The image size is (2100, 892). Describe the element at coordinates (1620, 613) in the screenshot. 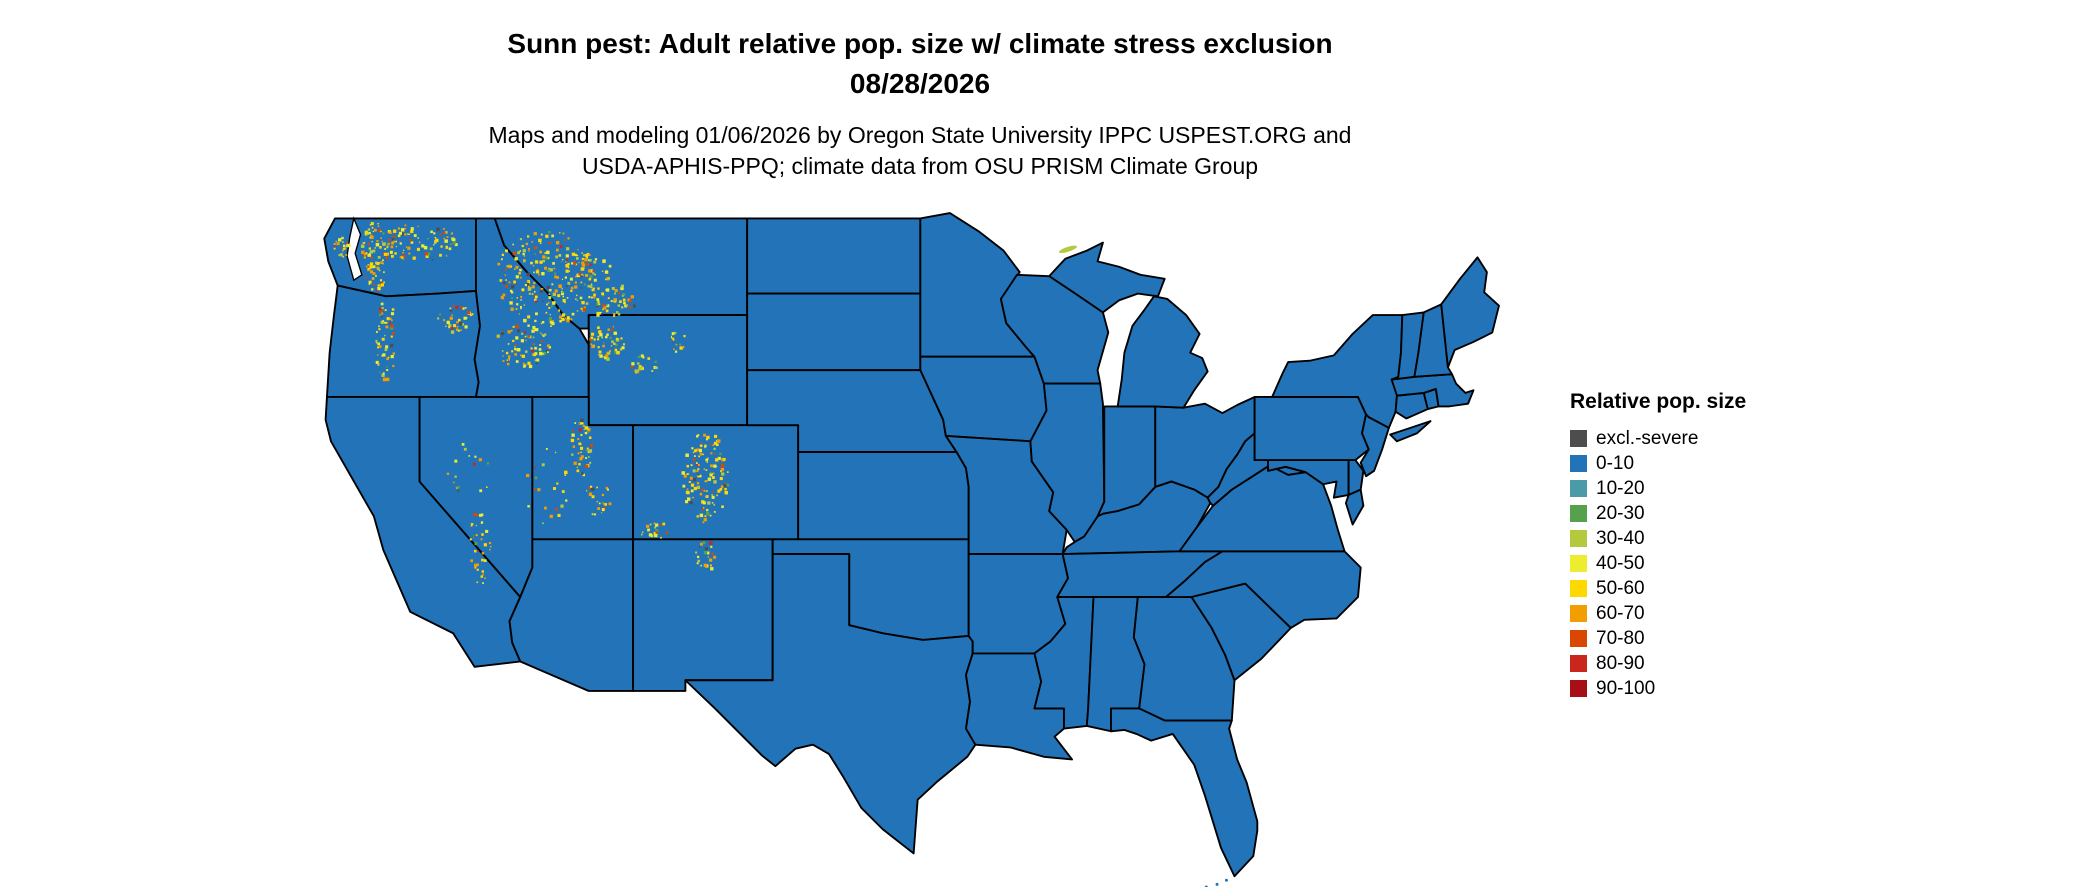

I see `legend-label: 60-70` at that location.